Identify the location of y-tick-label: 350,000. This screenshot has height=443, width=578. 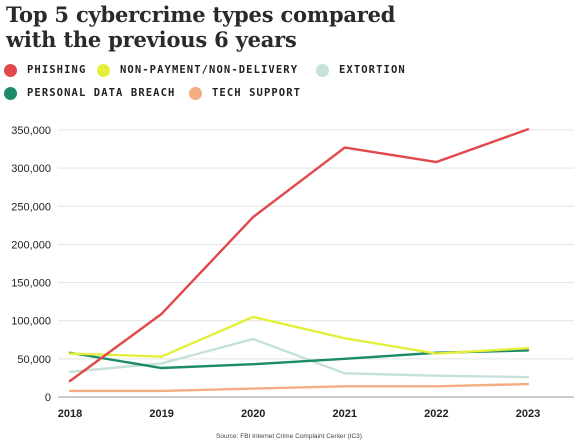
(31, 131).